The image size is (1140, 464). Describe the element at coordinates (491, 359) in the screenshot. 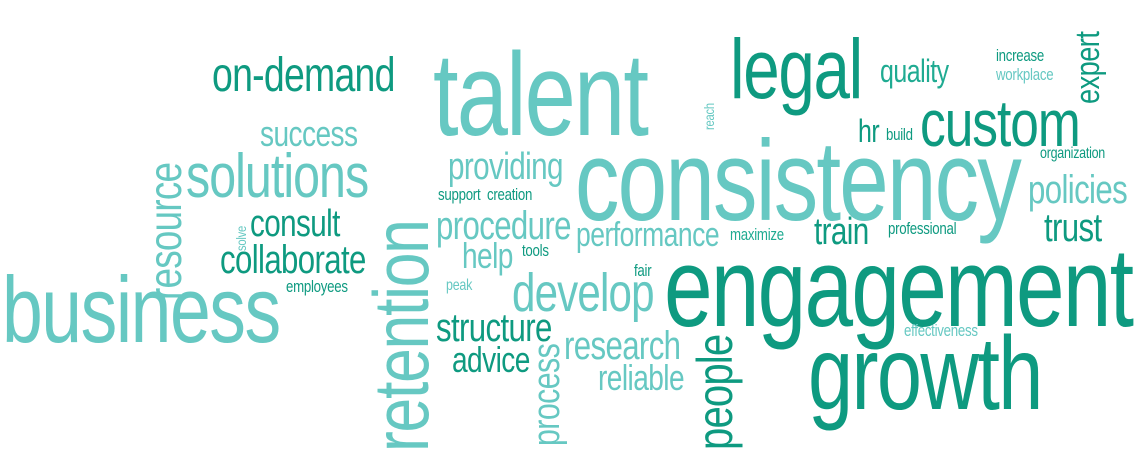

I see `word-advice: advice` at that location.